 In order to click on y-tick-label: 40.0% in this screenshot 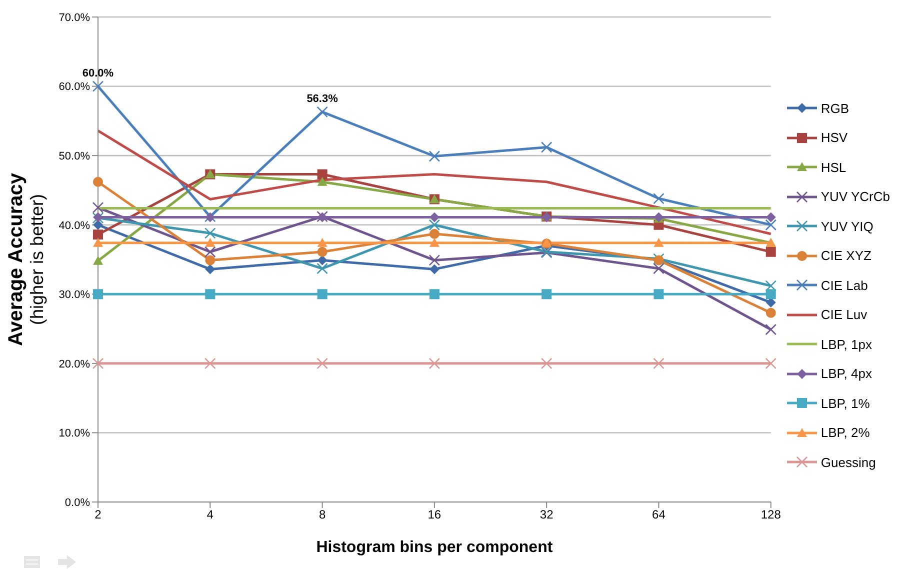, I will do `click(74, 226)`.